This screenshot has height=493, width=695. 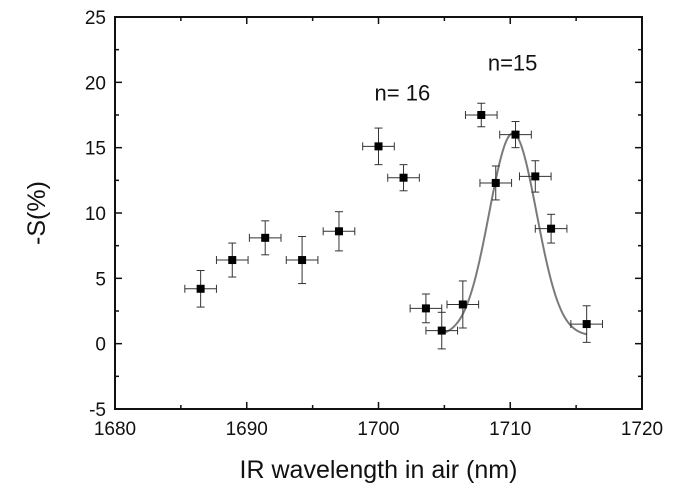 What do you see at coordinates (95, 214) in the screenshot?
I see `y-tick-label: 10` at bounding box center [95, 214].